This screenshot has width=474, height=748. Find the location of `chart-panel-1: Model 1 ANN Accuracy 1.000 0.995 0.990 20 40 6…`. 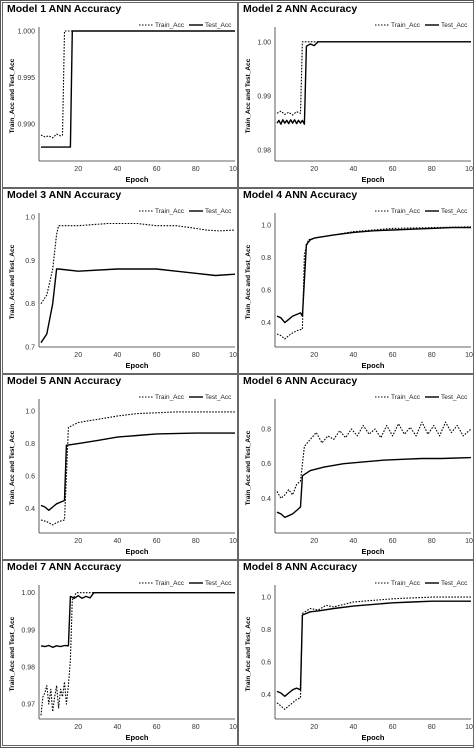

chart-panel-1: Model 1 ANN Accuracy 1.000 0.995 0.990 20 40 6… is located at coordinates (120, 95).